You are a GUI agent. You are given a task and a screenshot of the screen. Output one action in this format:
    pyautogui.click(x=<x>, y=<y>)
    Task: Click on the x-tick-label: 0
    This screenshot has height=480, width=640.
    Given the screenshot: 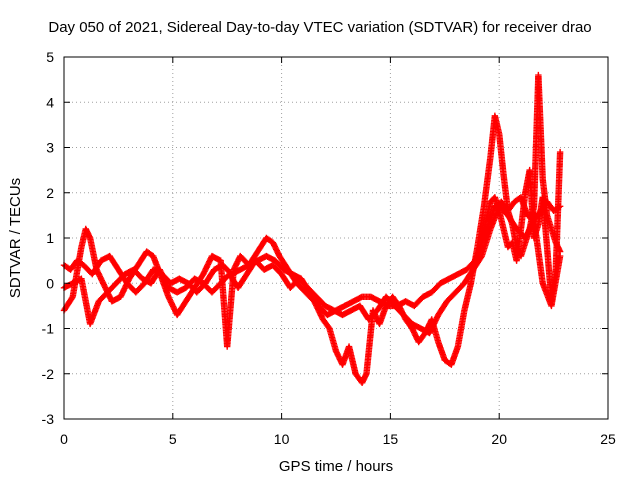 What is the action you would take?
    pyautogui.click(x=64, y=439)
    